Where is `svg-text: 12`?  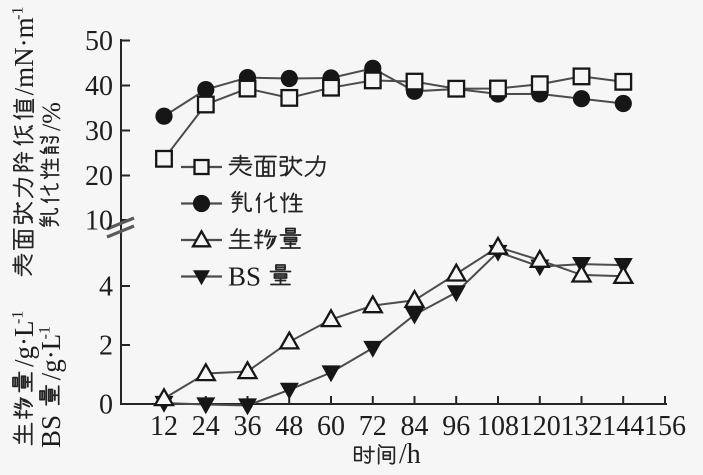 svg-text: 12 is located at coordinates (164, 426).